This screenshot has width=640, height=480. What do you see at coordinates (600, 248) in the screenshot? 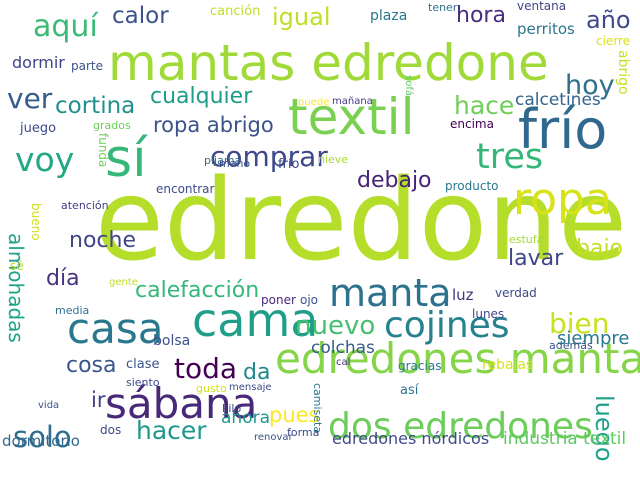
I see `word-cloud-word: bajo` at bounding box center [600, 248].